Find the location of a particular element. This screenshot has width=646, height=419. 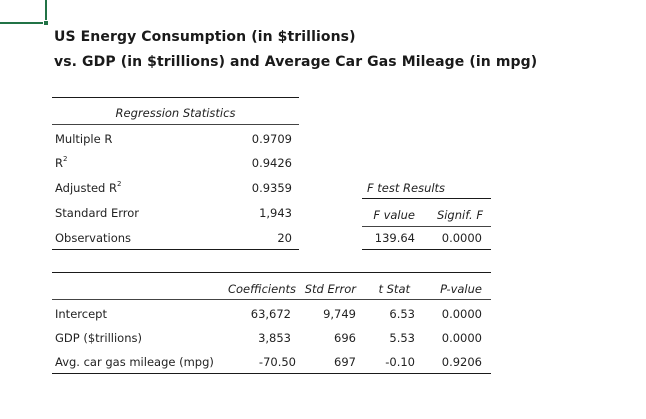

ftest-header-rule is located at coordinates (426, 226).